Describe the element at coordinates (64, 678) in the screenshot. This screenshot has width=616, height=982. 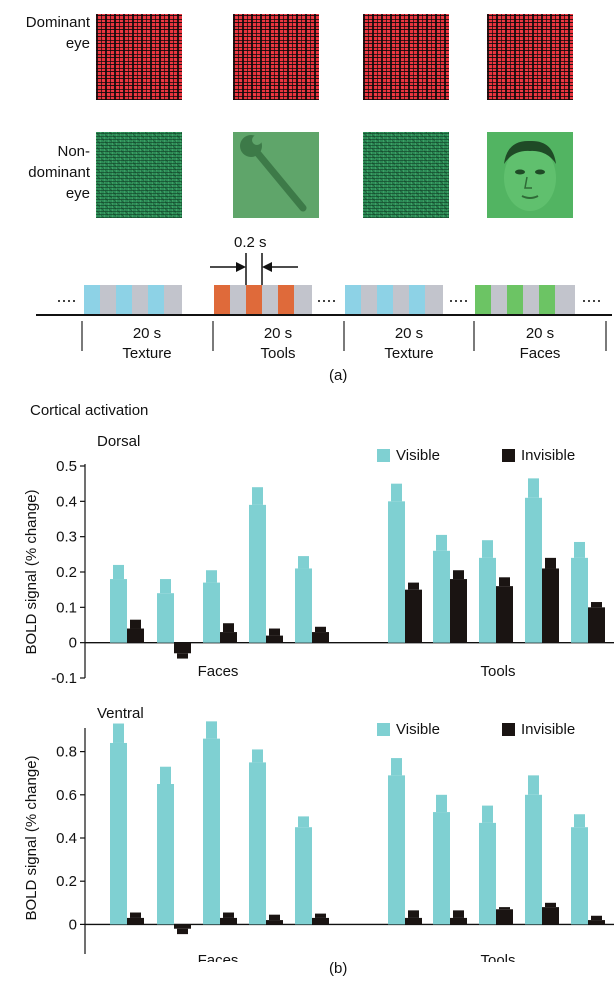
I see `y-tick-label: -0.1` at that location.